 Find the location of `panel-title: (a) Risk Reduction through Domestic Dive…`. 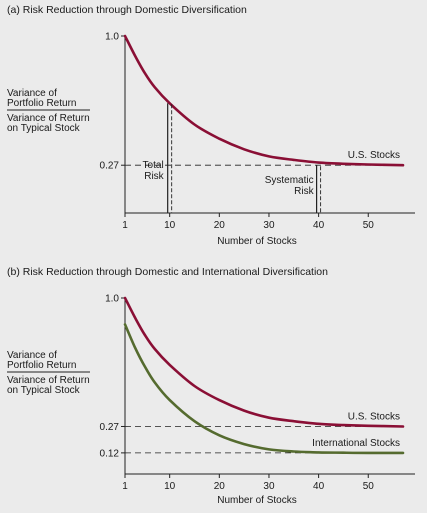

panel-title: (a) Risk Reduction through Domestic Dive… is located at coordinates (127, 10).